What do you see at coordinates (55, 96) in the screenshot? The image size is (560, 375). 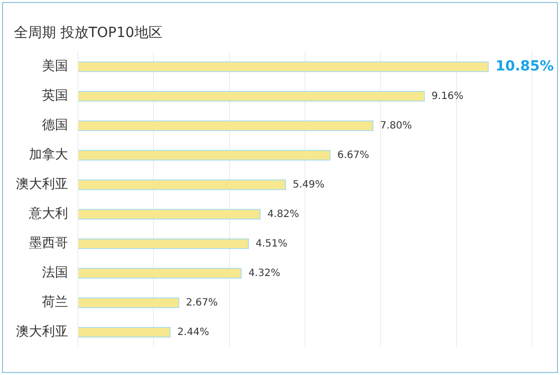 I see `y-tick-label: 英国` at bounding box center [55, 96].